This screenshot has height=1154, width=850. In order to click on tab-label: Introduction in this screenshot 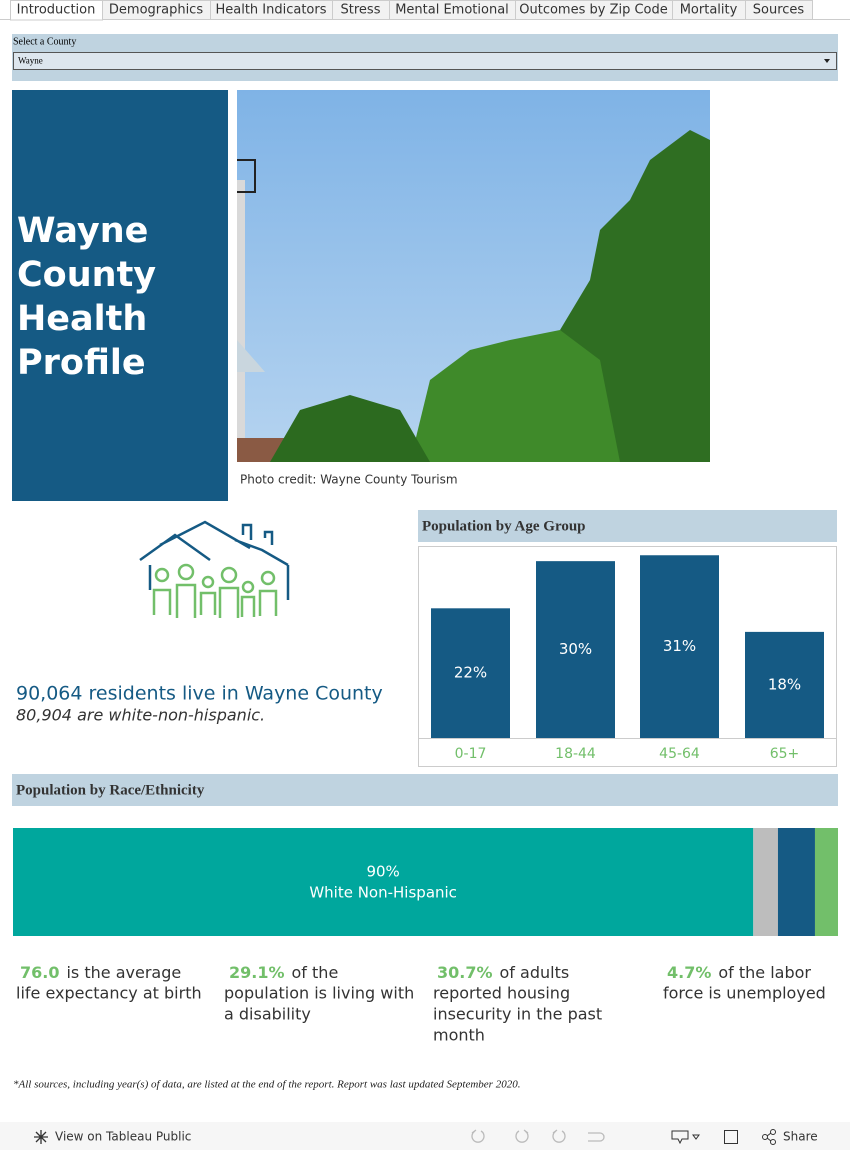, I will do `click(56, 10)`.